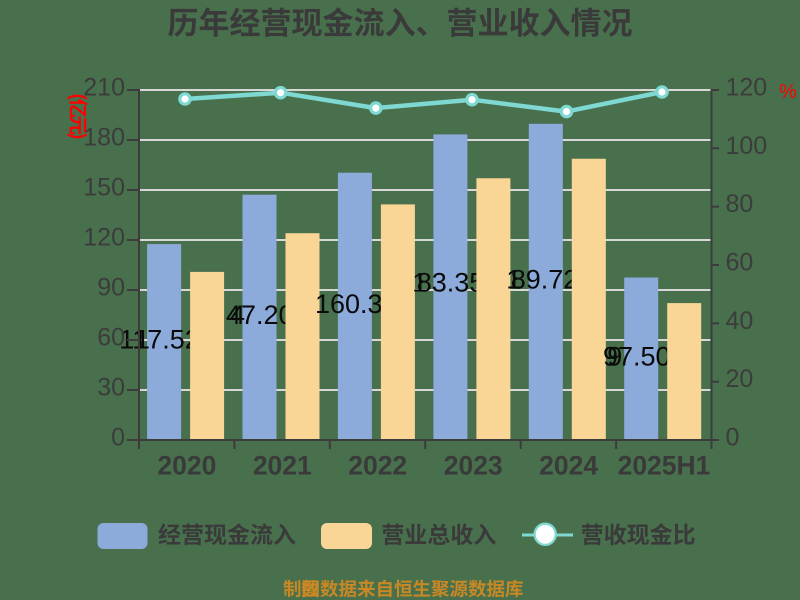  What do you see at coordinates (614, 356) in the screenshot?
I see `svg-text: 9` at bounding box center [614, 356].